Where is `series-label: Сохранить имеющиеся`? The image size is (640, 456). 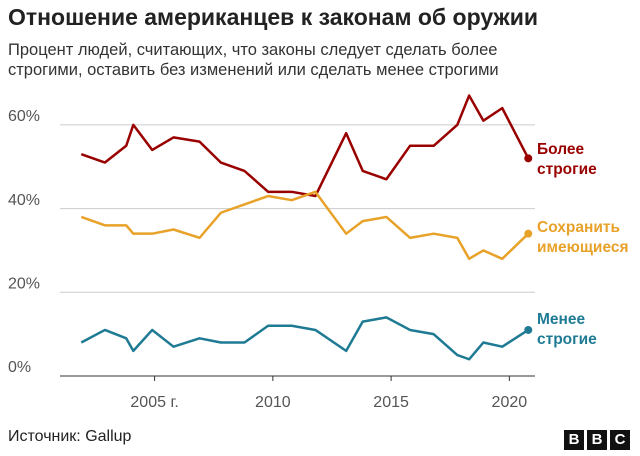
series-label: Сохранить имеющиеся is located at coordinates (583, 237).